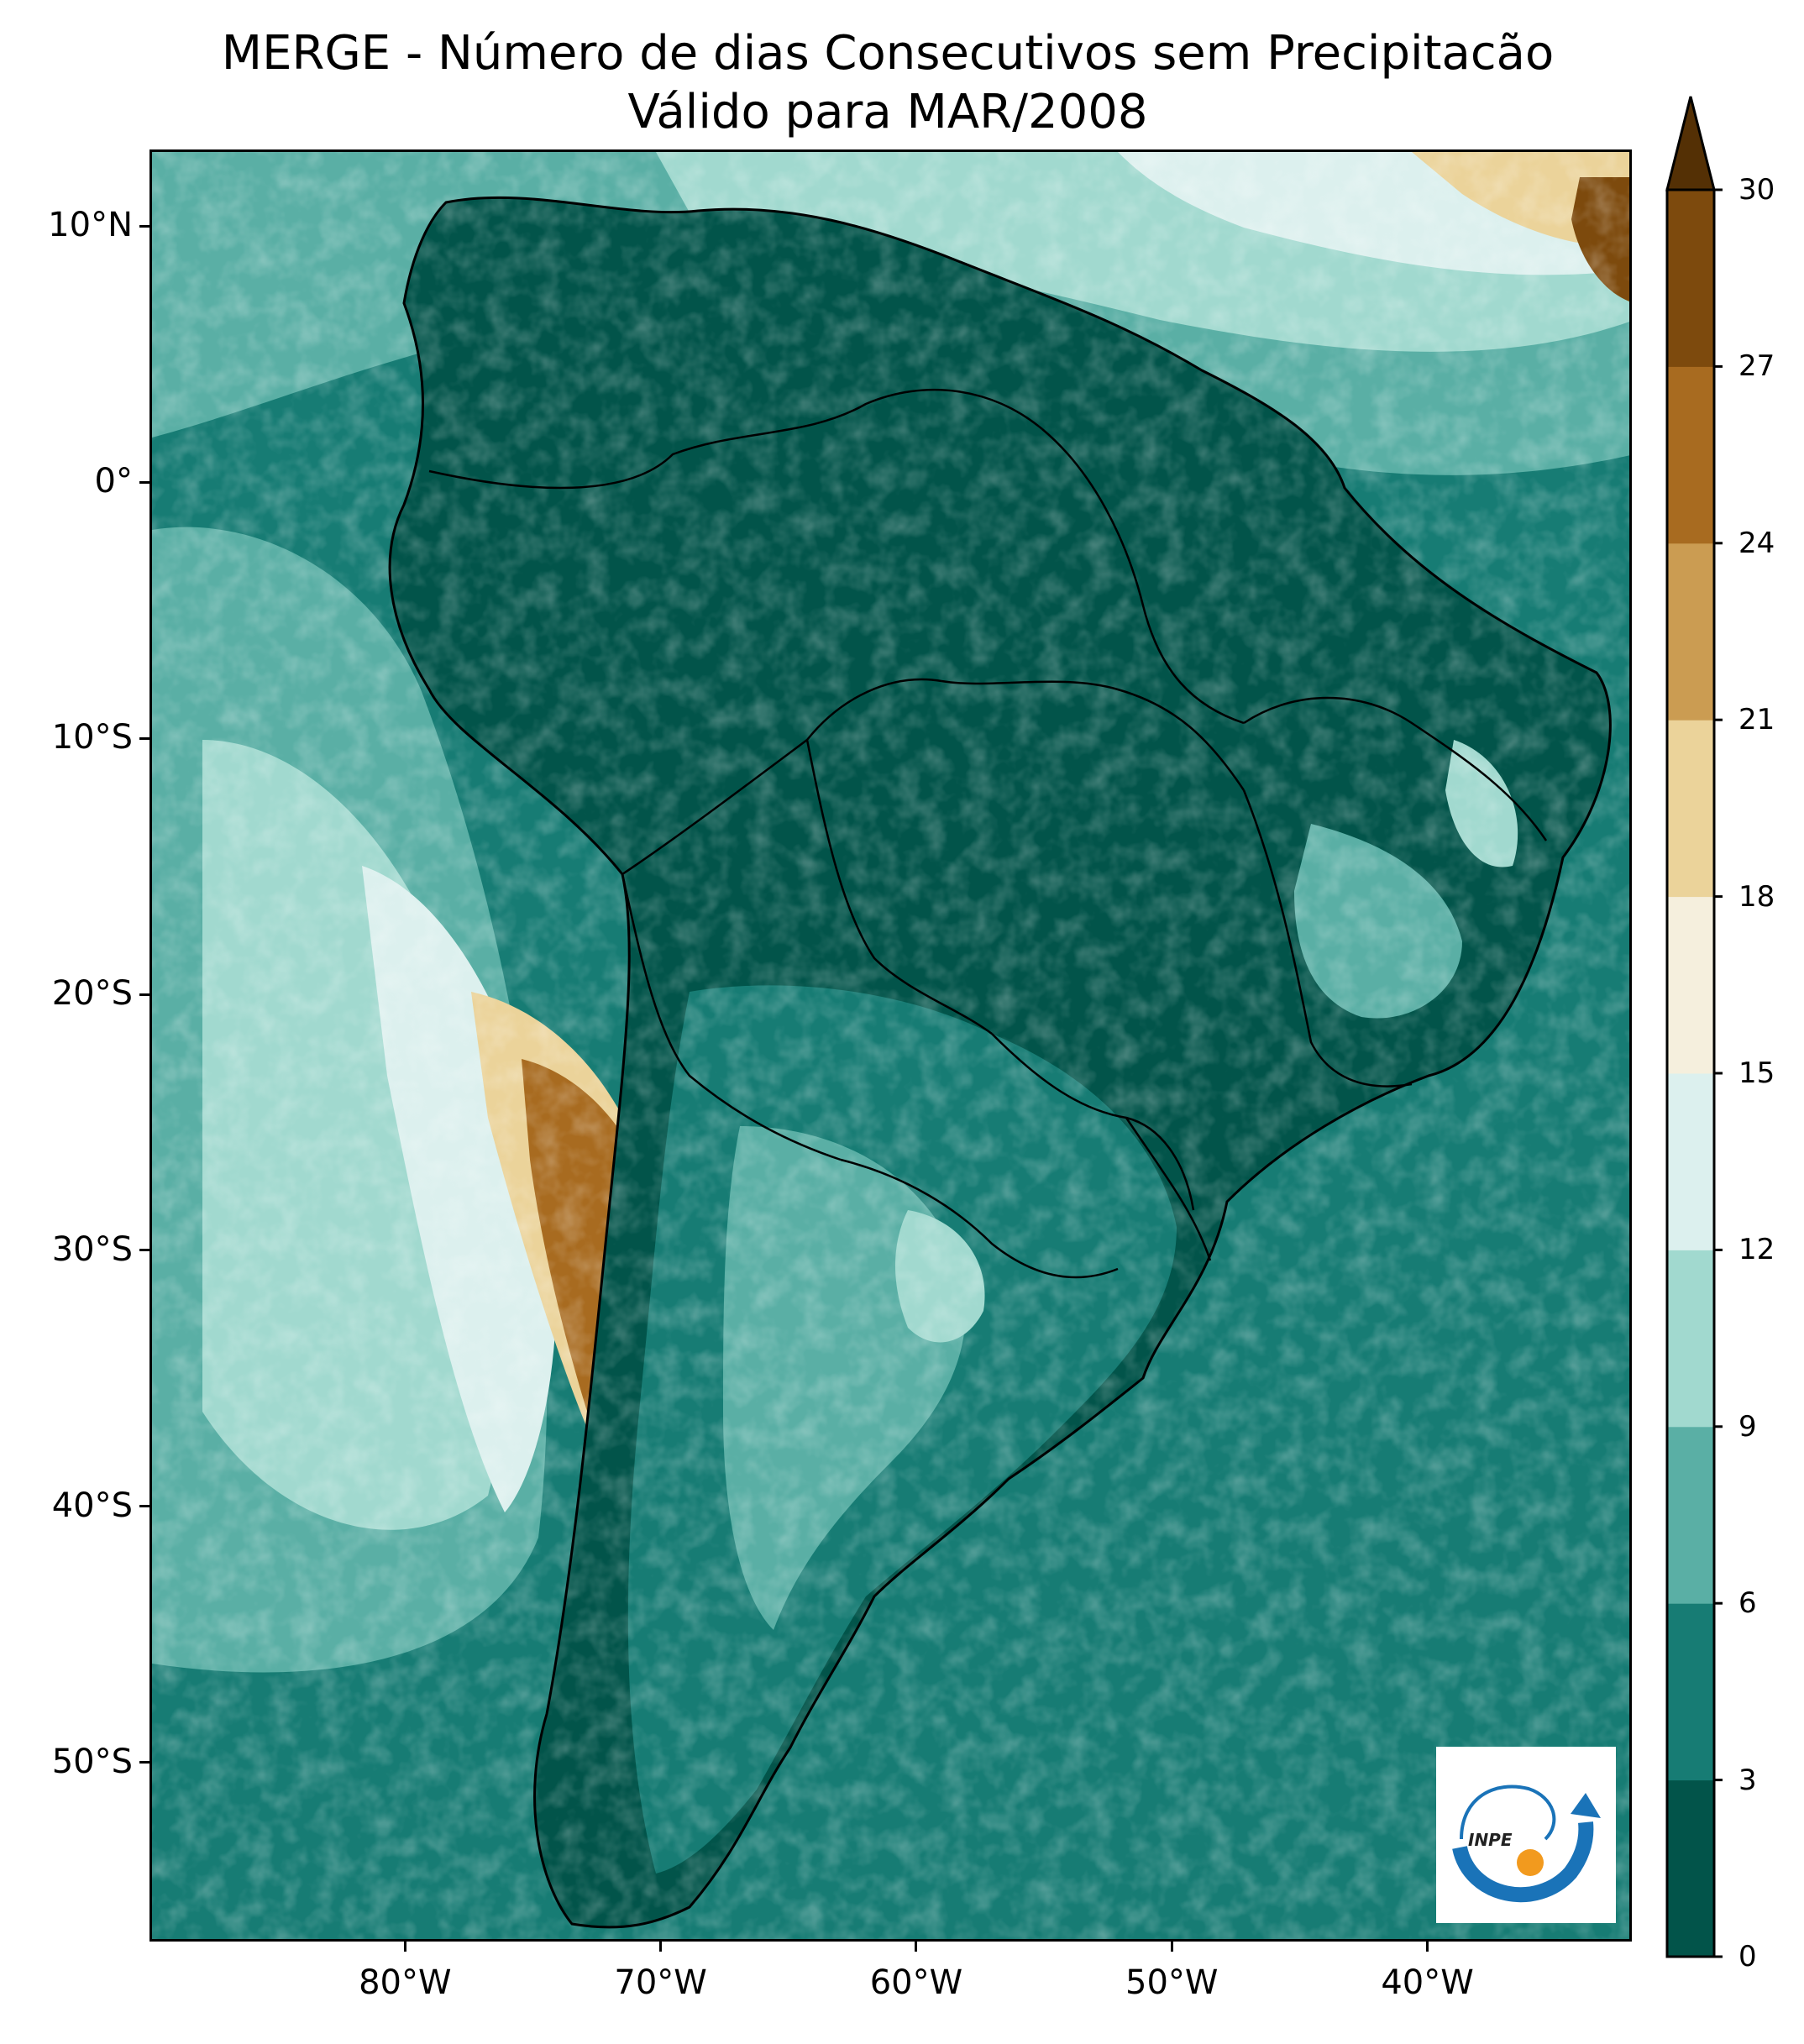  I want to click on lon-tick-label: 80°W, so click(405, 1982).